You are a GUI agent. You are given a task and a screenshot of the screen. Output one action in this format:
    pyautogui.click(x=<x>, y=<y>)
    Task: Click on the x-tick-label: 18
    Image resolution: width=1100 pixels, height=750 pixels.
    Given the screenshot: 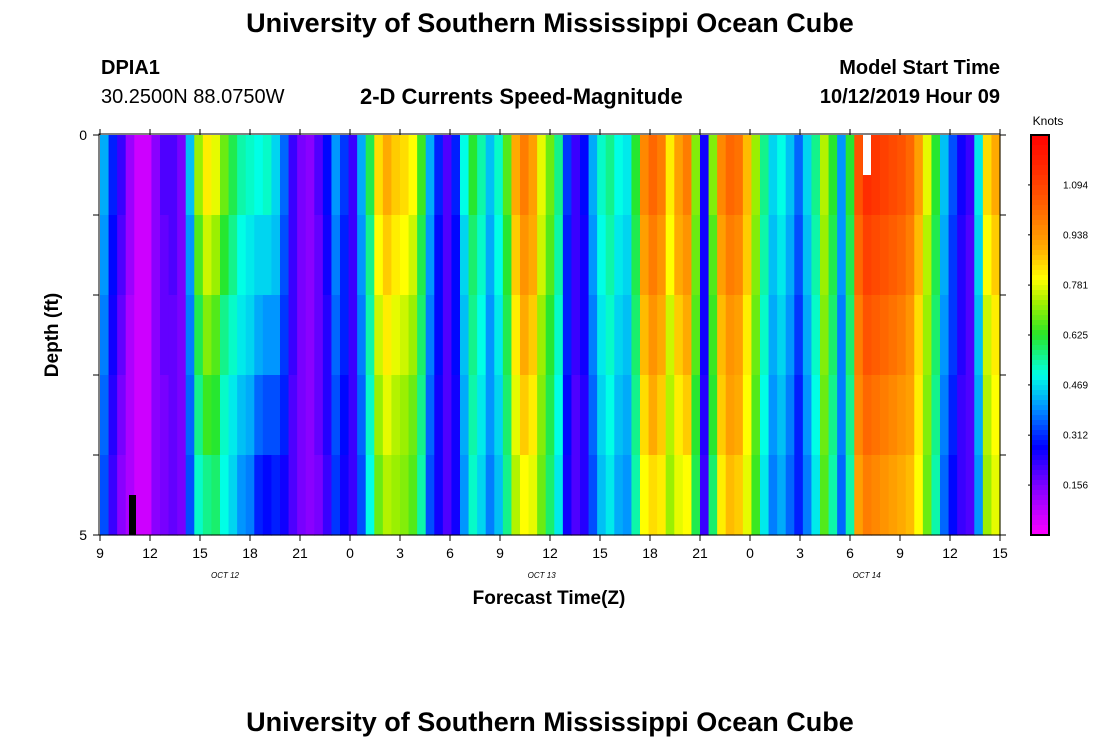 What is the action you would take?
    pyautogui.click(x=650, y=553)
    